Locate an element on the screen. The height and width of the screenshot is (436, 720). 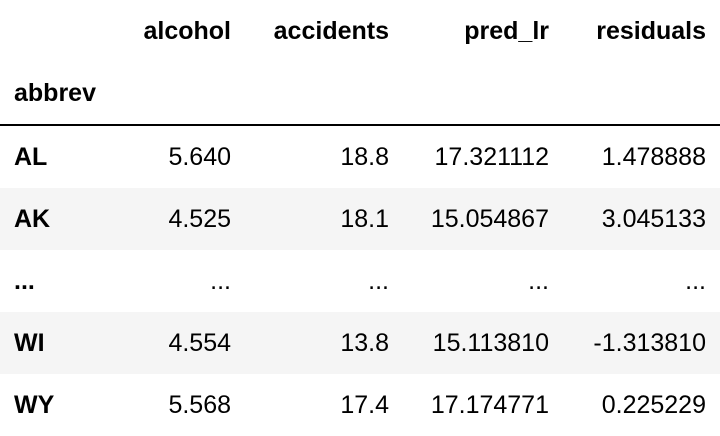
cell-pred-lr: 17.321112 is located at coordinates (491, 156).